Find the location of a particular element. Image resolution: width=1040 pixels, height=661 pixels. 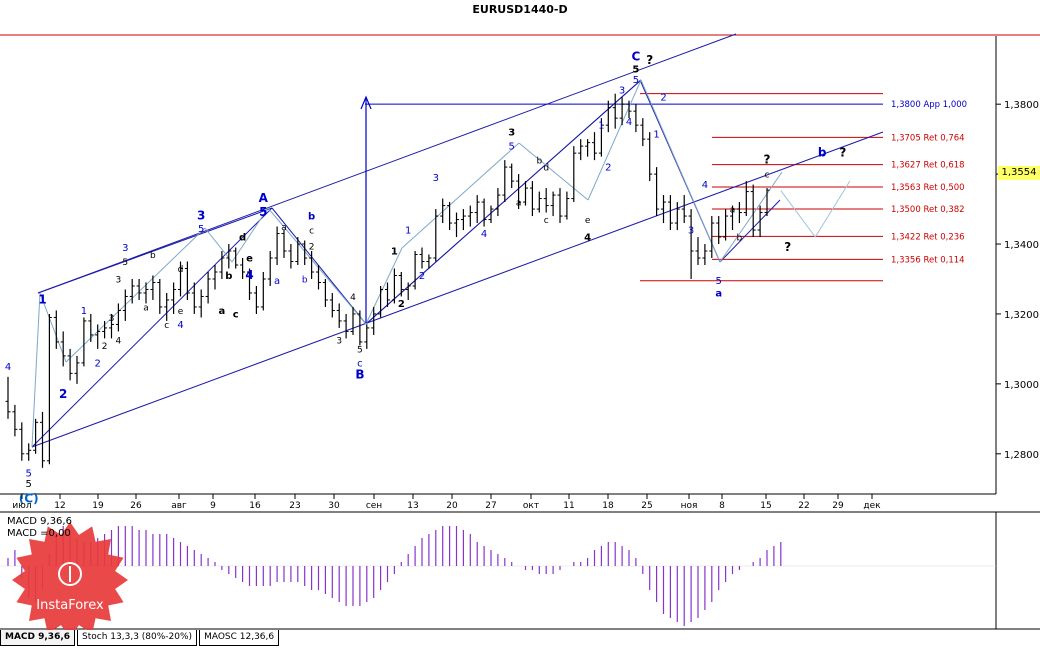

y-tick-label: 1,3200 is located at coordinates (1021, 315).